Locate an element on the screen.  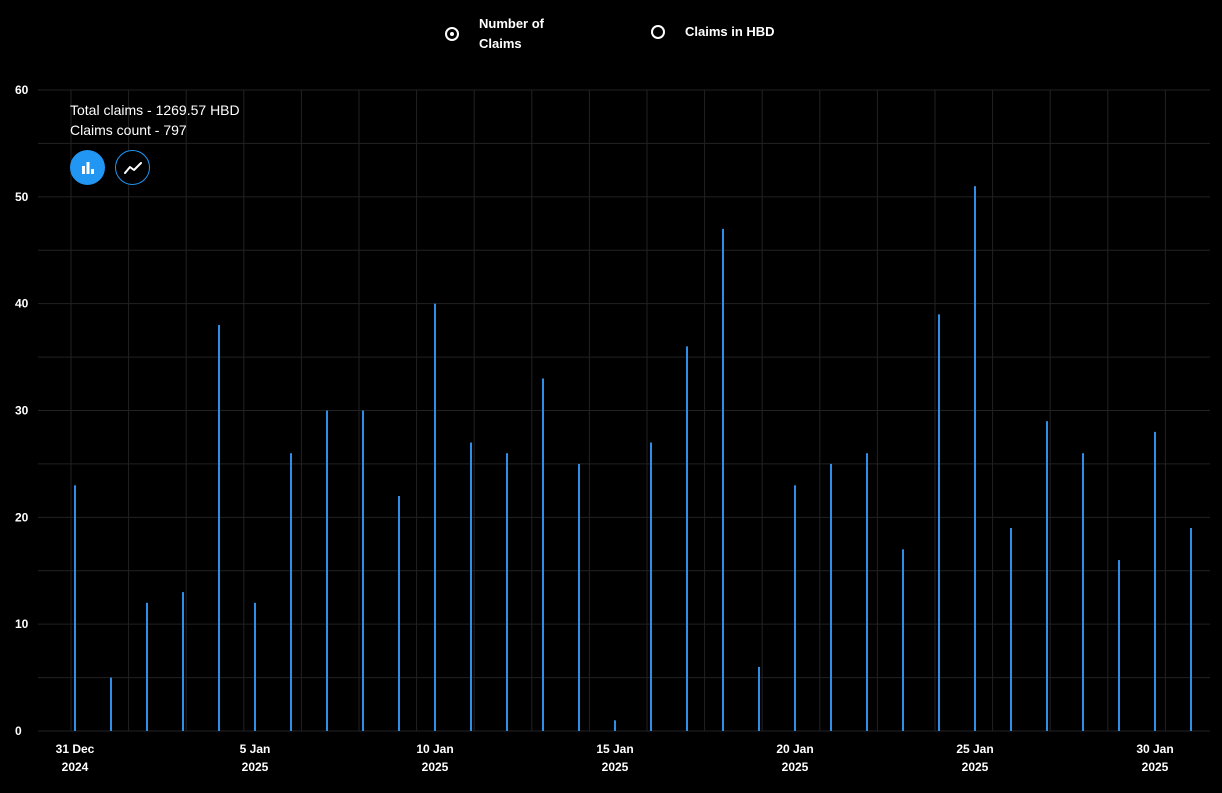
y-tick-label: 30 is located at coordinates (22, 411).